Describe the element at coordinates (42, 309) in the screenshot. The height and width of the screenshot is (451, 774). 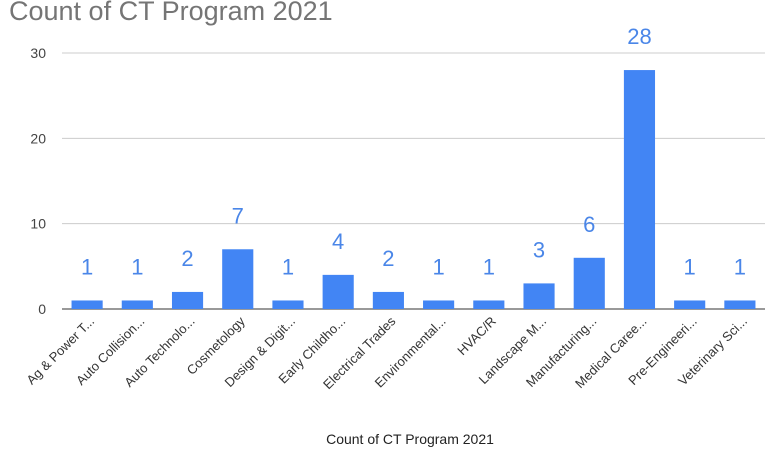
I see `y-tick-label: 0` at that location.